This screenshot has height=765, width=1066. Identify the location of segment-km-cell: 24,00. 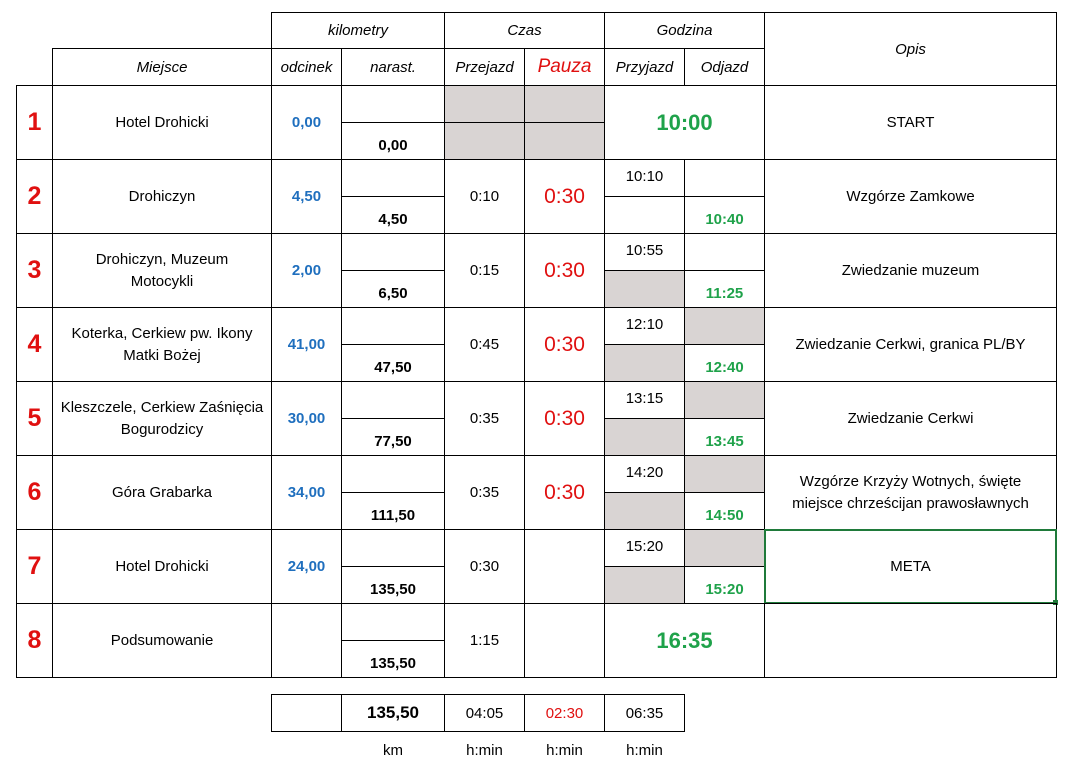
(306, 566).